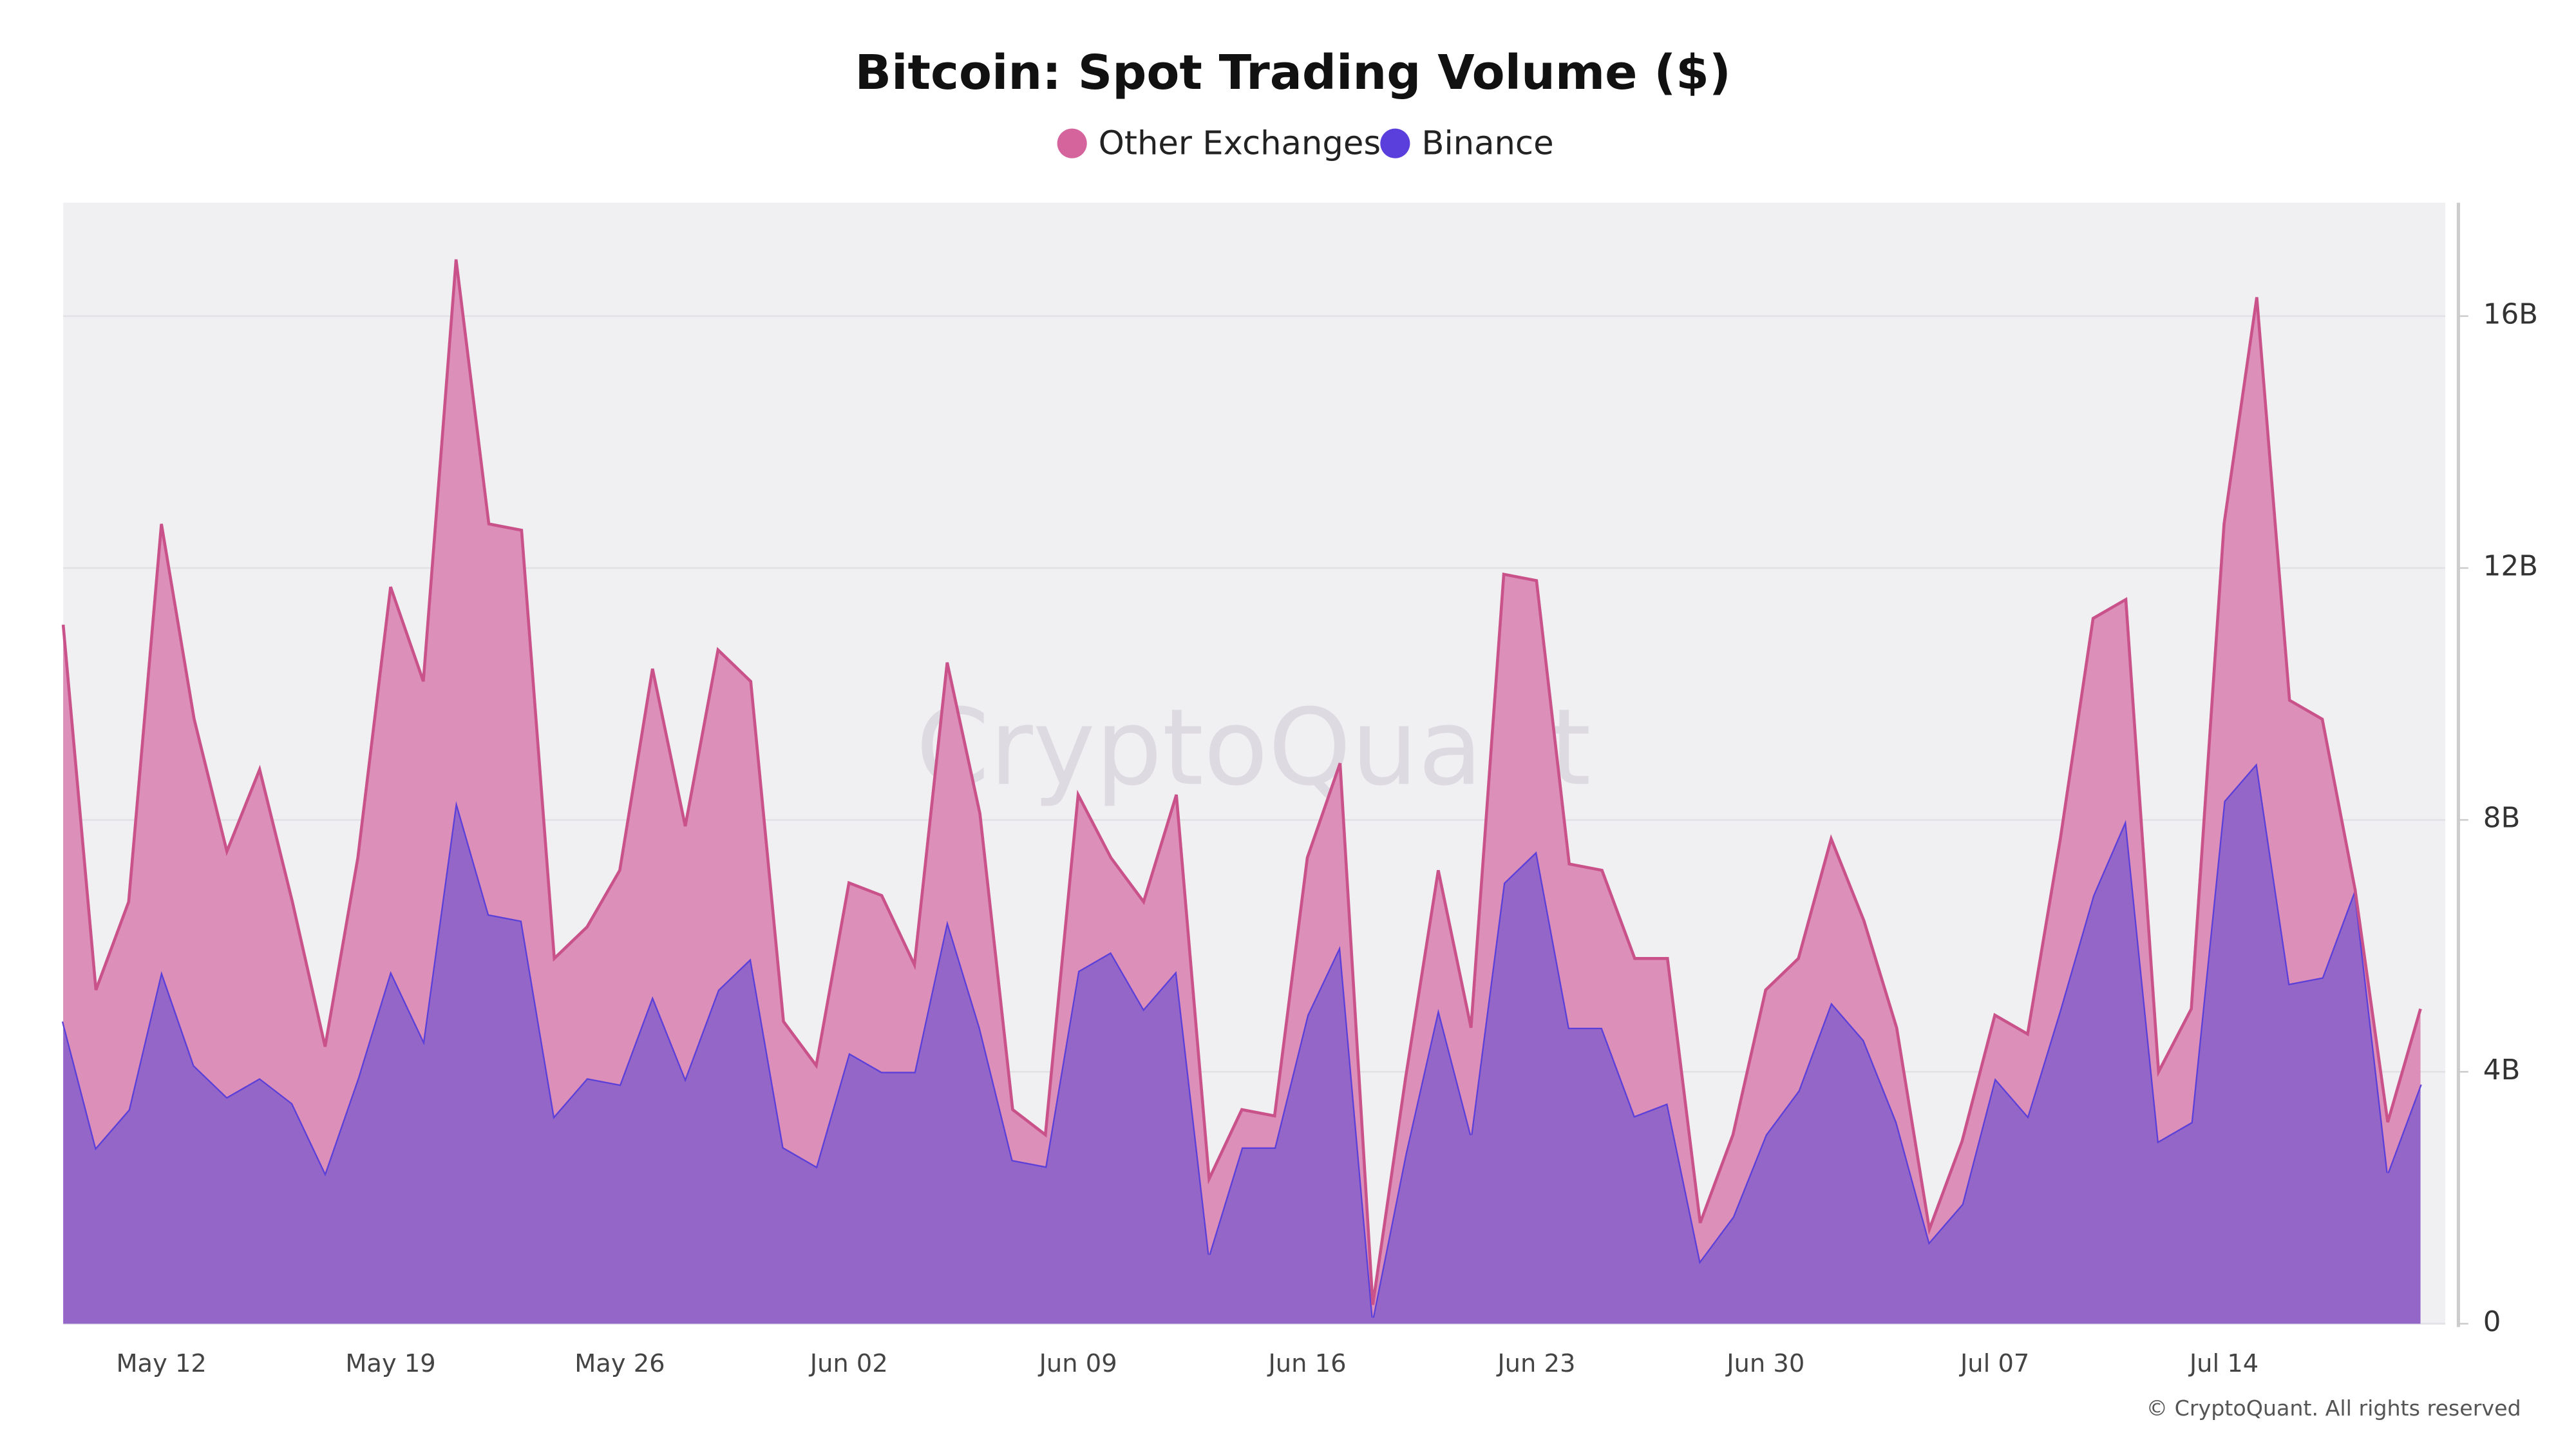  I want to click on chart-title: Bitcoin: Spot Trading Volume ($), so click(1293, 72).